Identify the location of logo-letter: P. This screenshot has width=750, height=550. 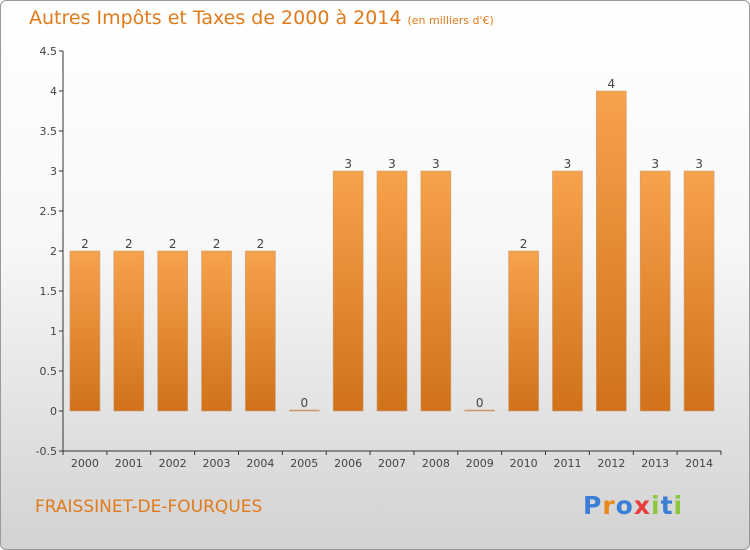
(593, 505).